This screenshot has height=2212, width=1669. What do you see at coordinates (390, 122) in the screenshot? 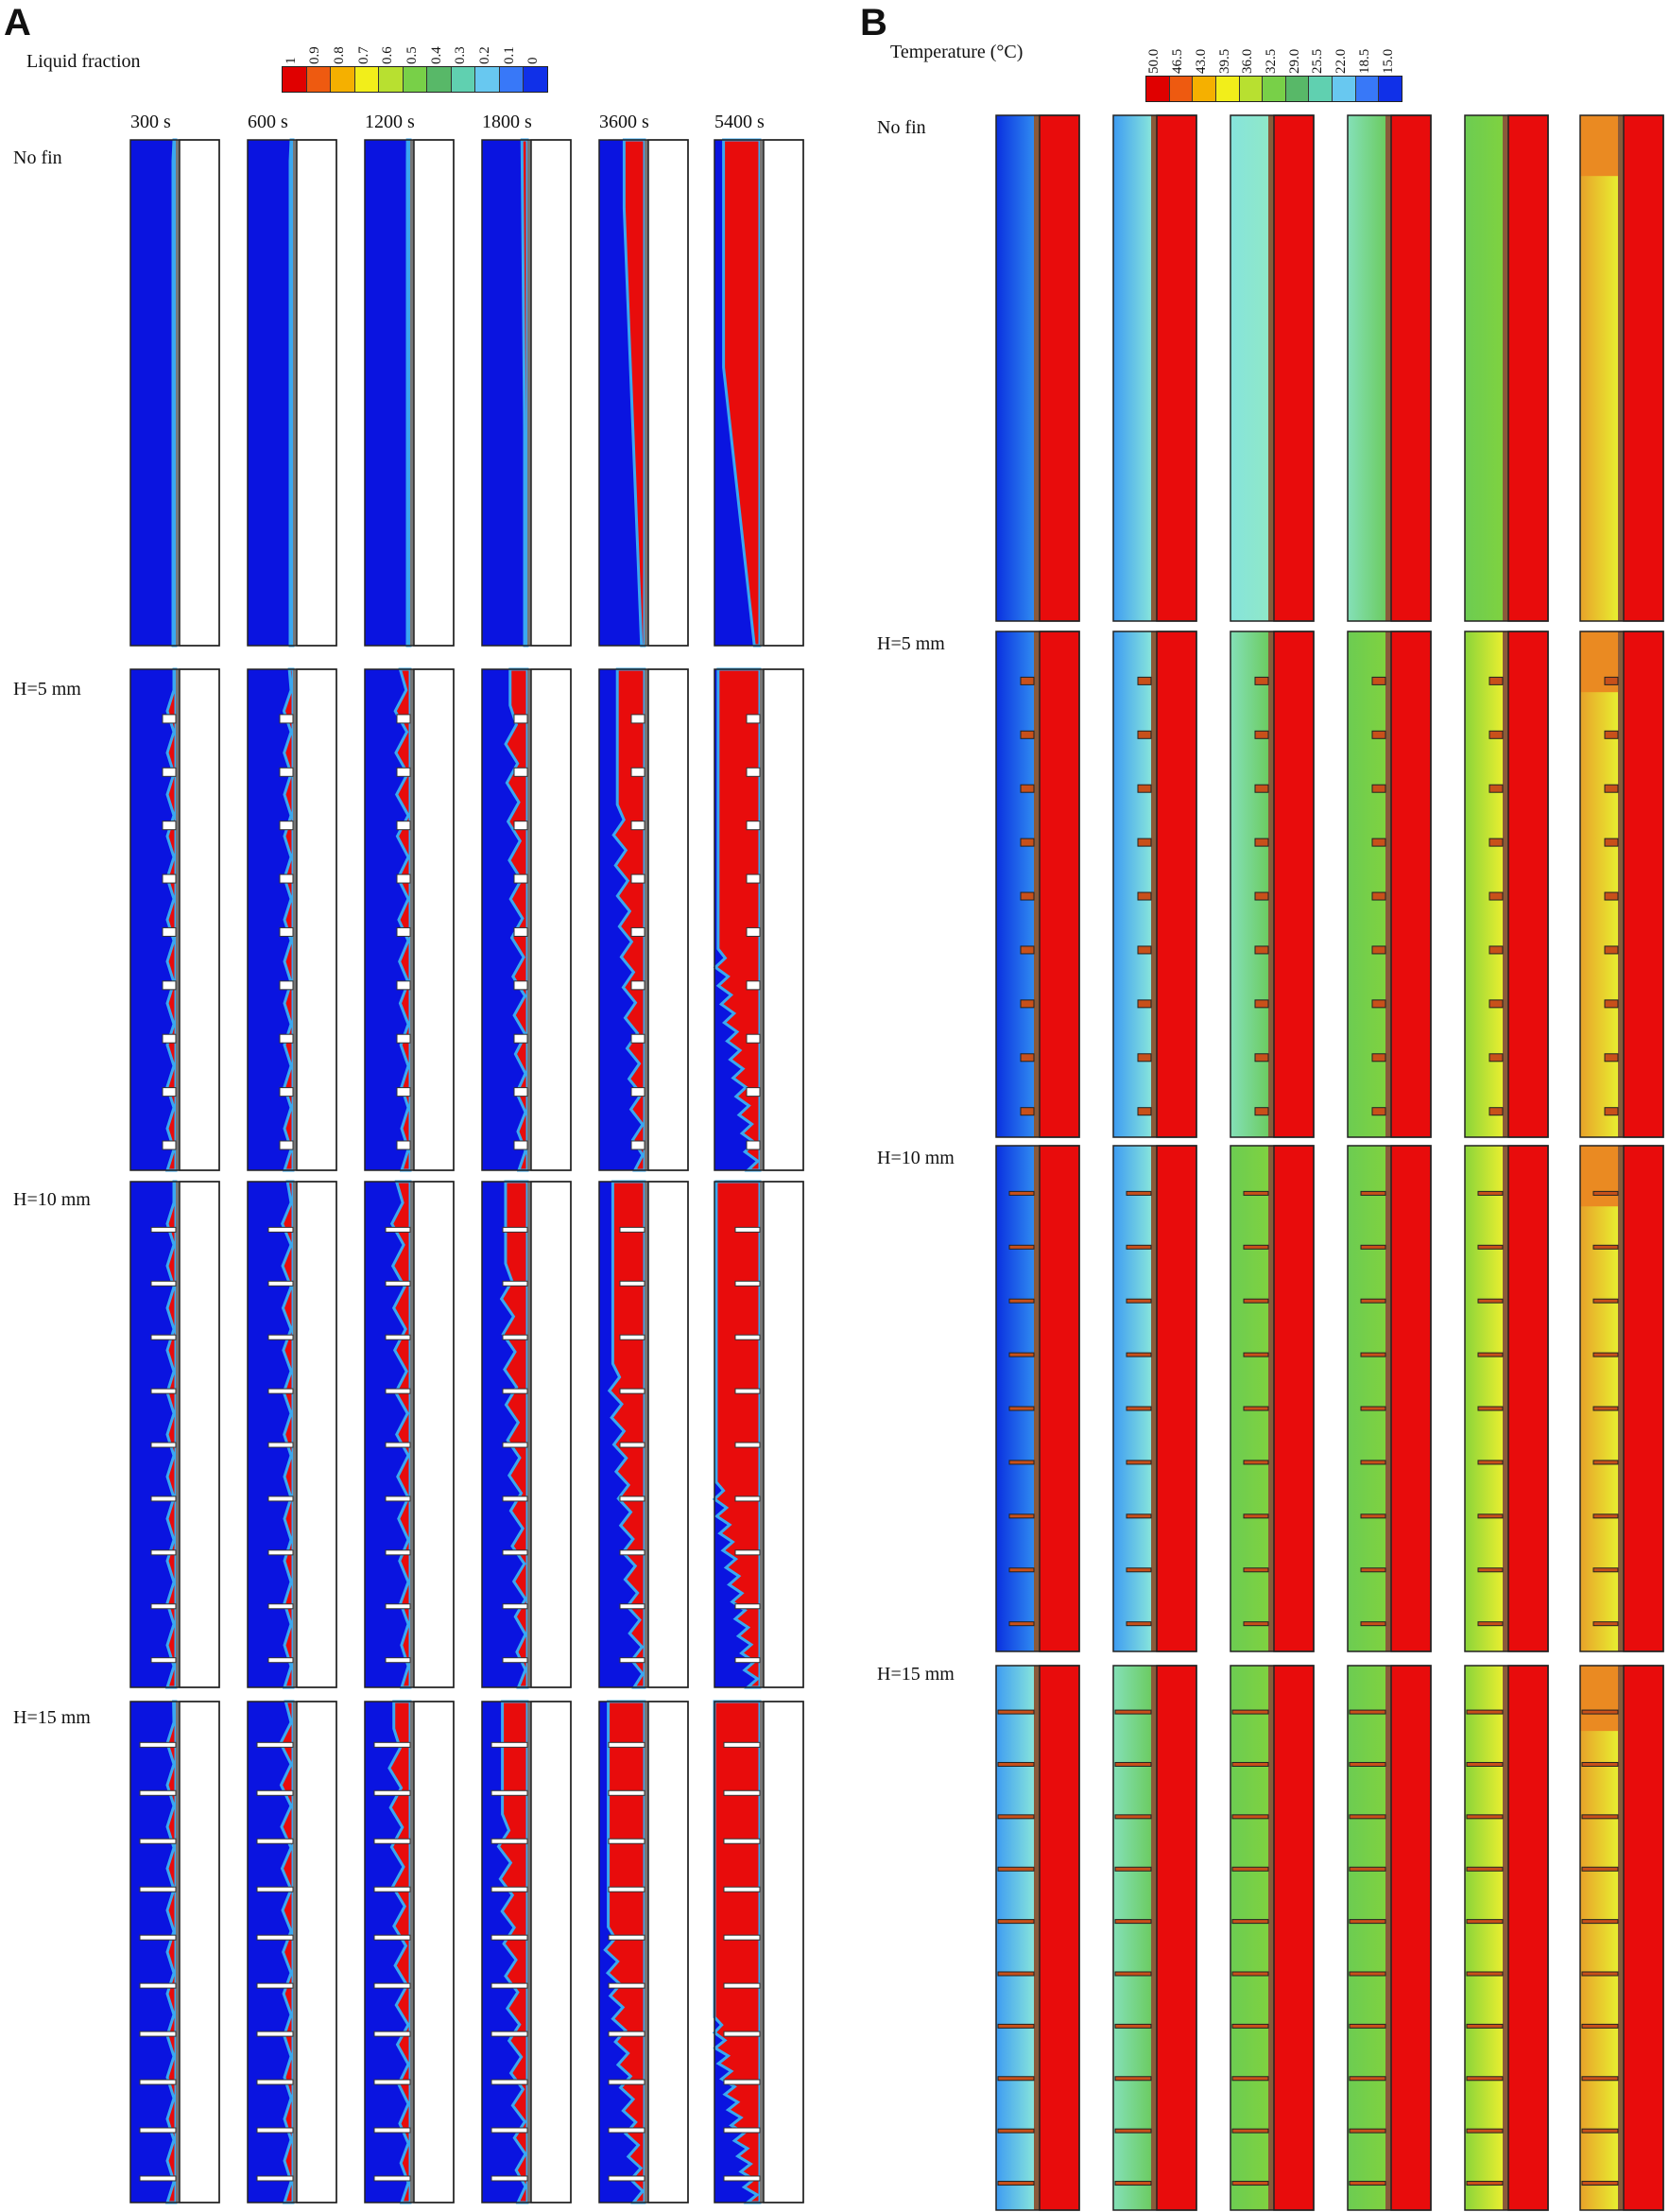
I see `time-label-1200s: 1200 s` at bounding box center [390, 122].